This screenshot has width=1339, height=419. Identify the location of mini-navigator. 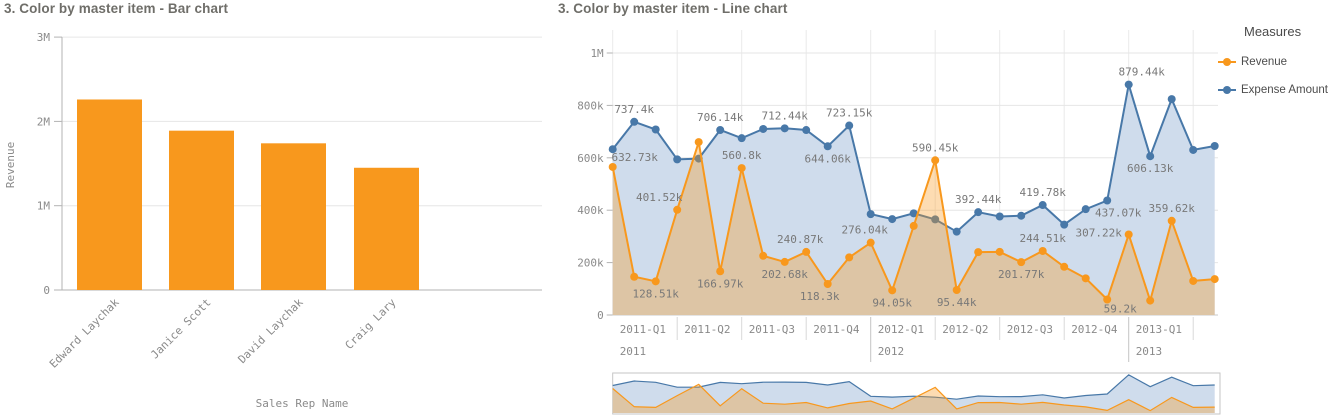
(916, 393).